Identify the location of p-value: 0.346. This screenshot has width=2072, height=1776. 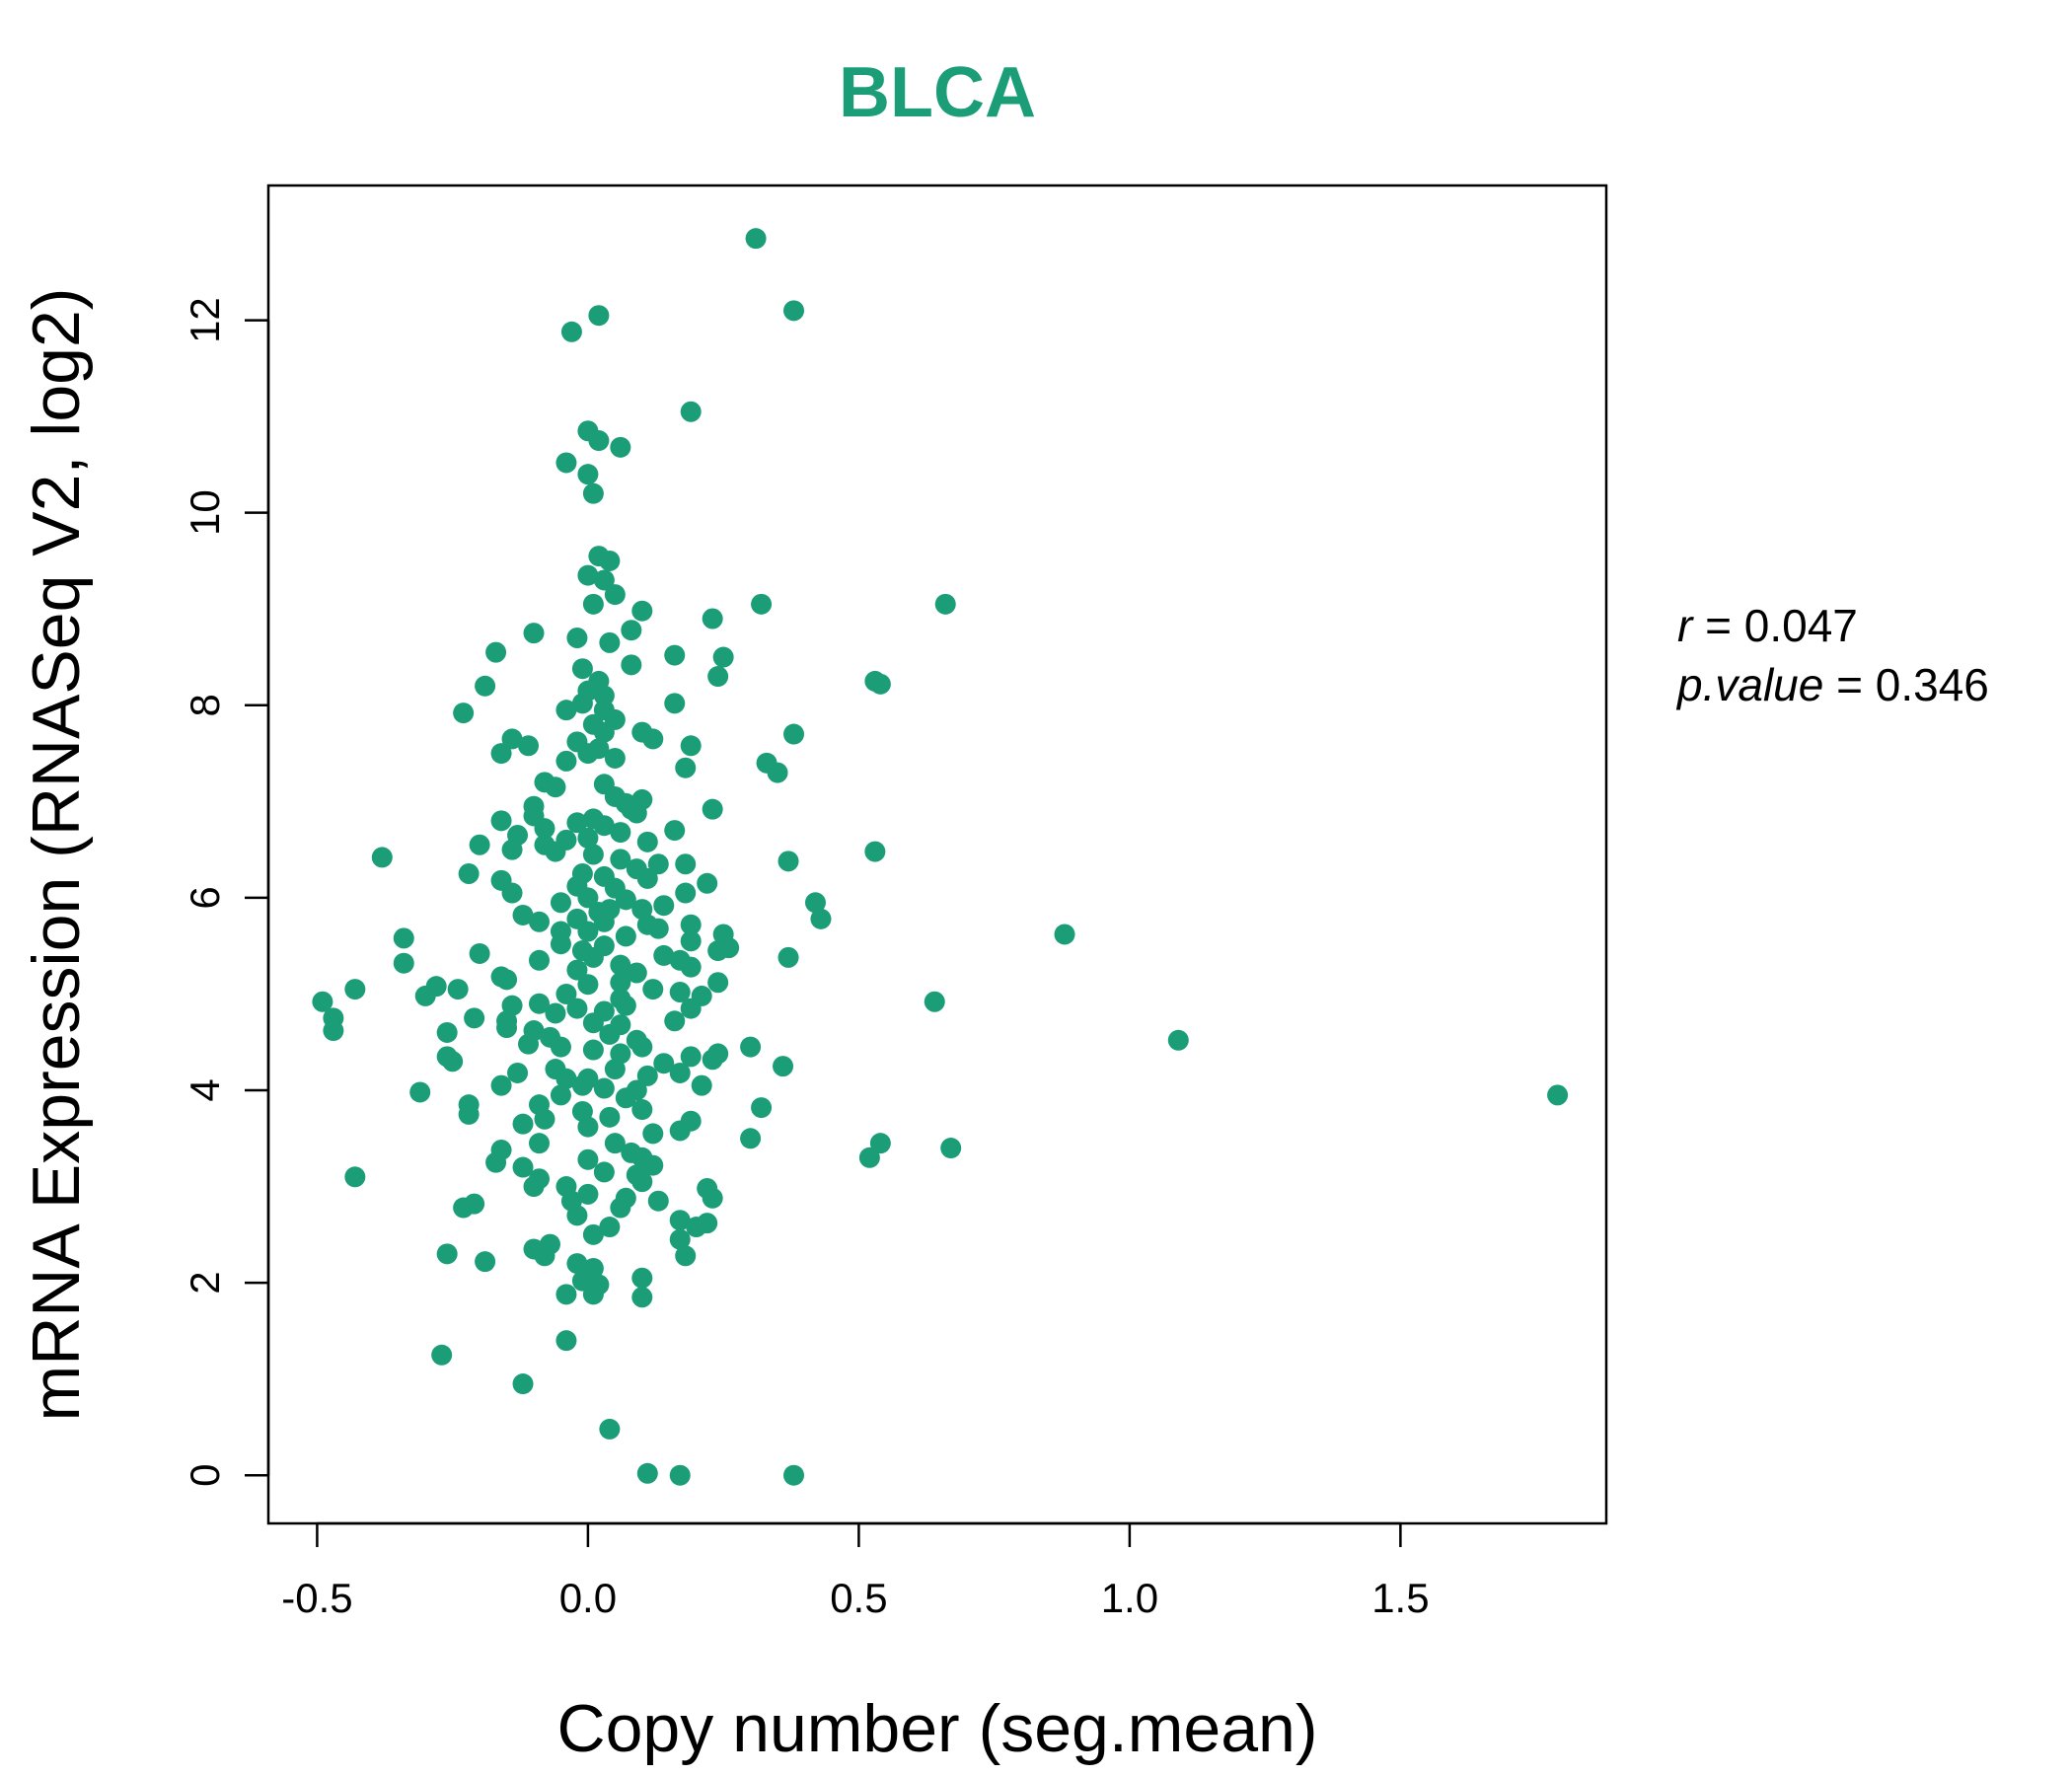
(1932, 685).